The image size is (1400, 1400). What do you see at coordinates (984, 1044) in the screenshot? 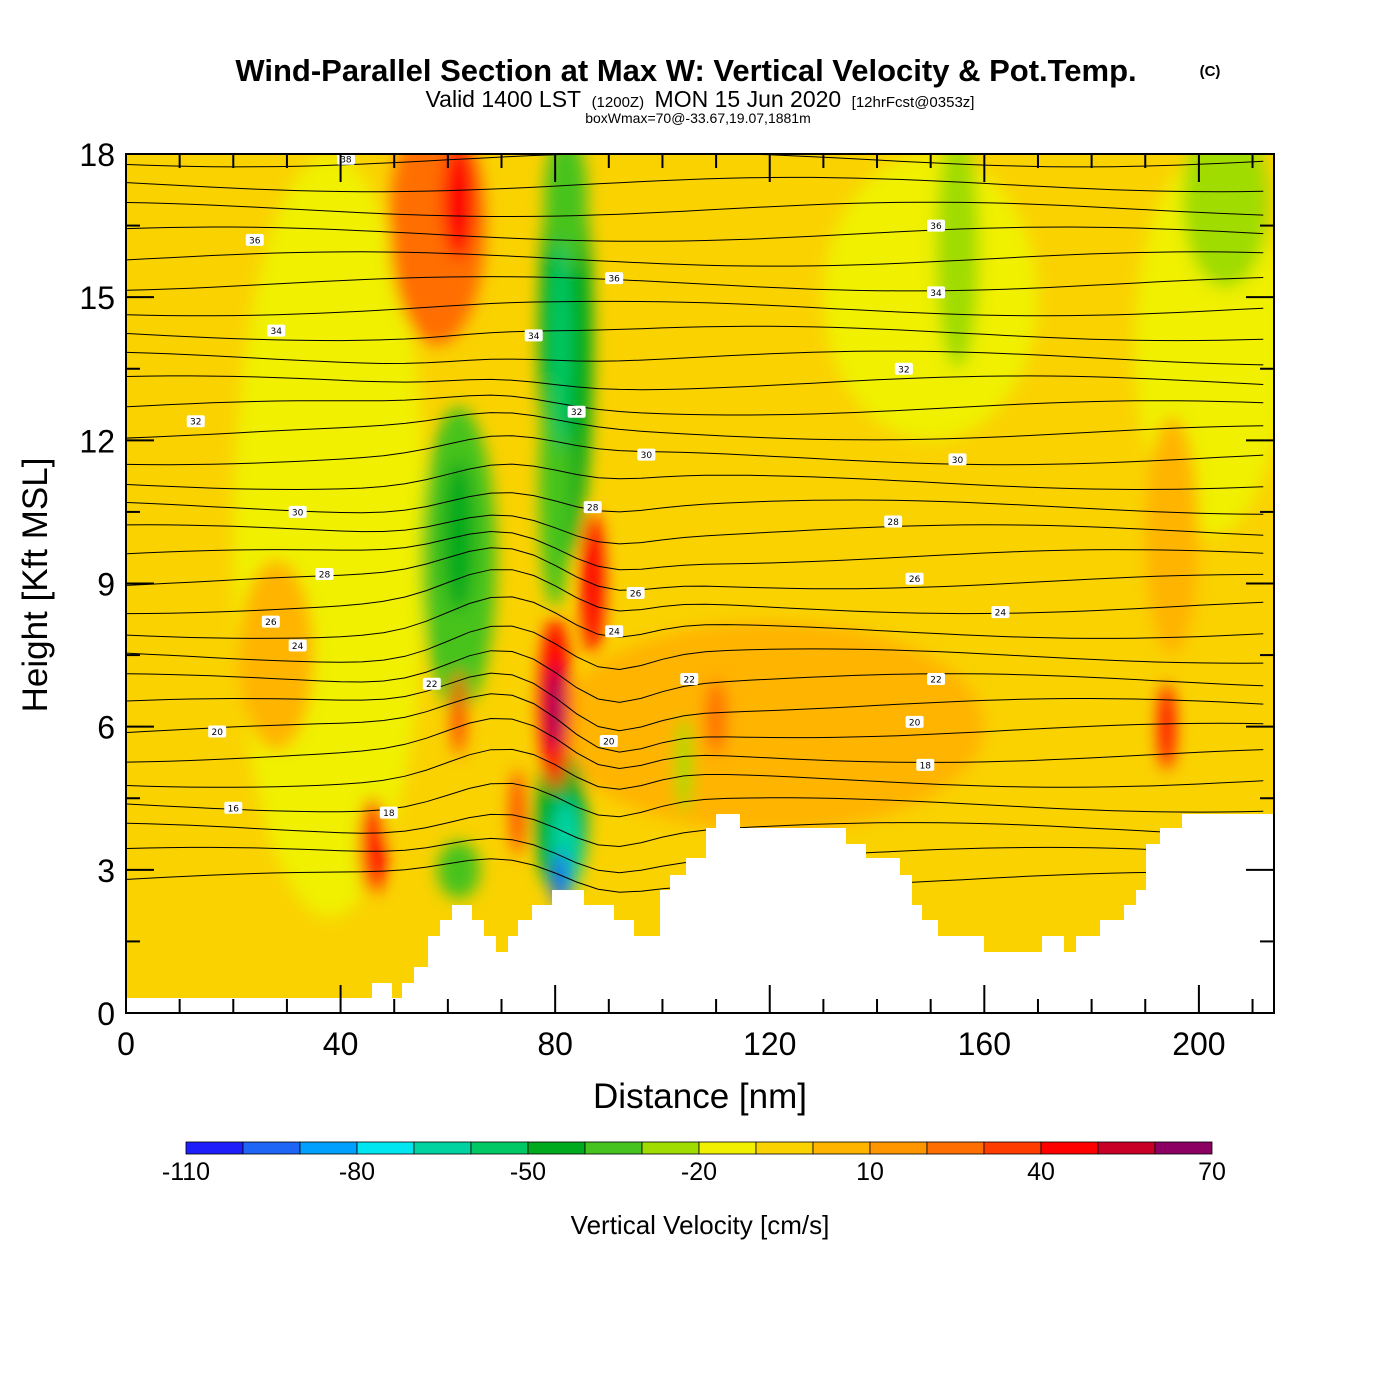
I see `x-tick-label: 160` at bounding box center [984, 1044].